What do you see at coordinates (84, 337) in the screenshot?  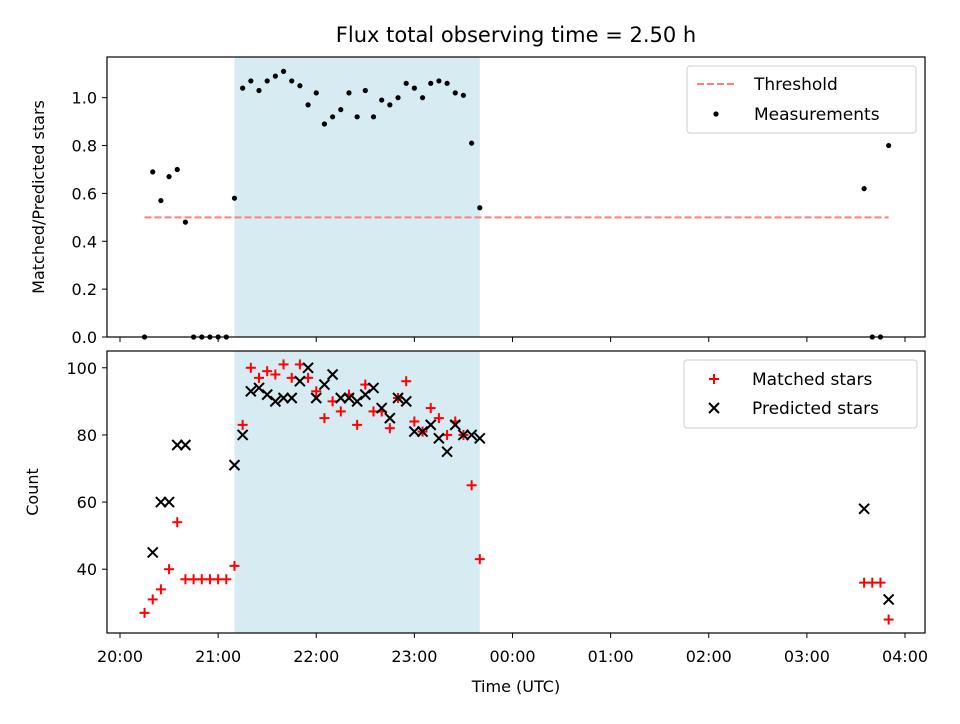 I see `y-tick-label: 0.0` at bounding box center [84, 337].